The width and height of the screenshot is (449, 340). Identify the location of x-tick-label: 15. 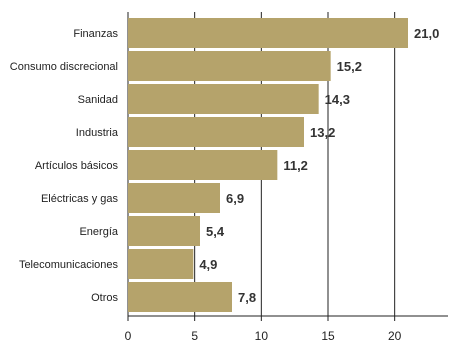
(328, 334).